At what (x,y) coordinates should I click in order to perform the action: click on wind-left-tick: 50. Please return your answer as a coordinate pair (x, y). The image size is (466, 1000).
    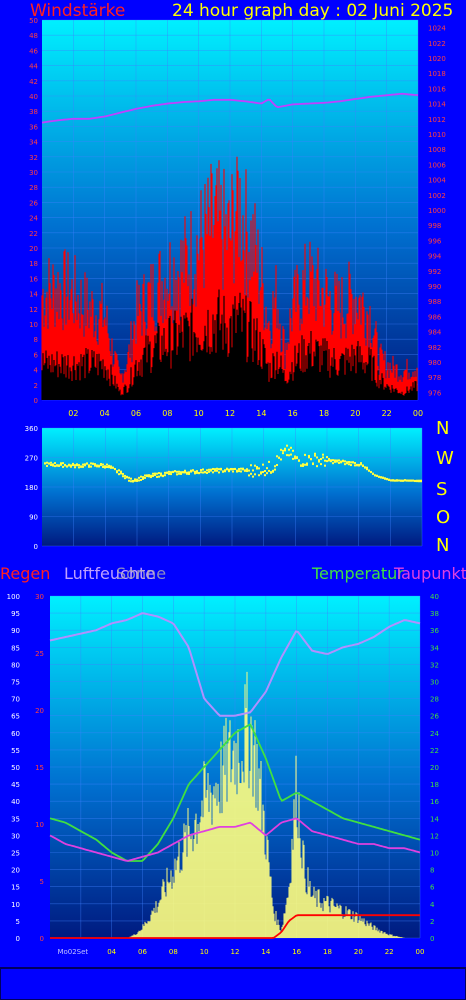
    Looking at the image, I should click on (33, 21).